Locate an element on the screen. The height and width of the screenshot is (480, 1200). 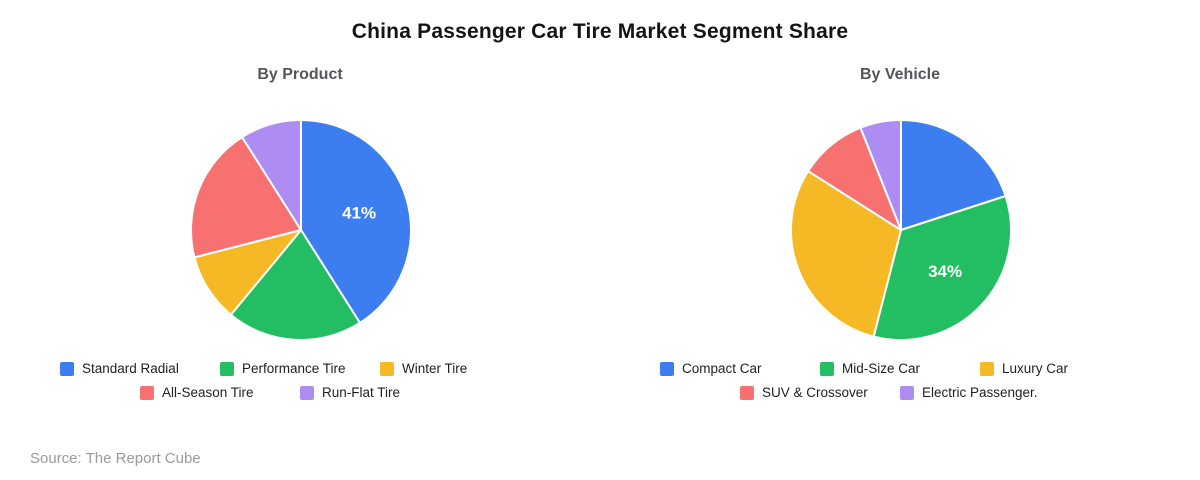
by-product-pie: 41% is located at coordinates (301, 230).